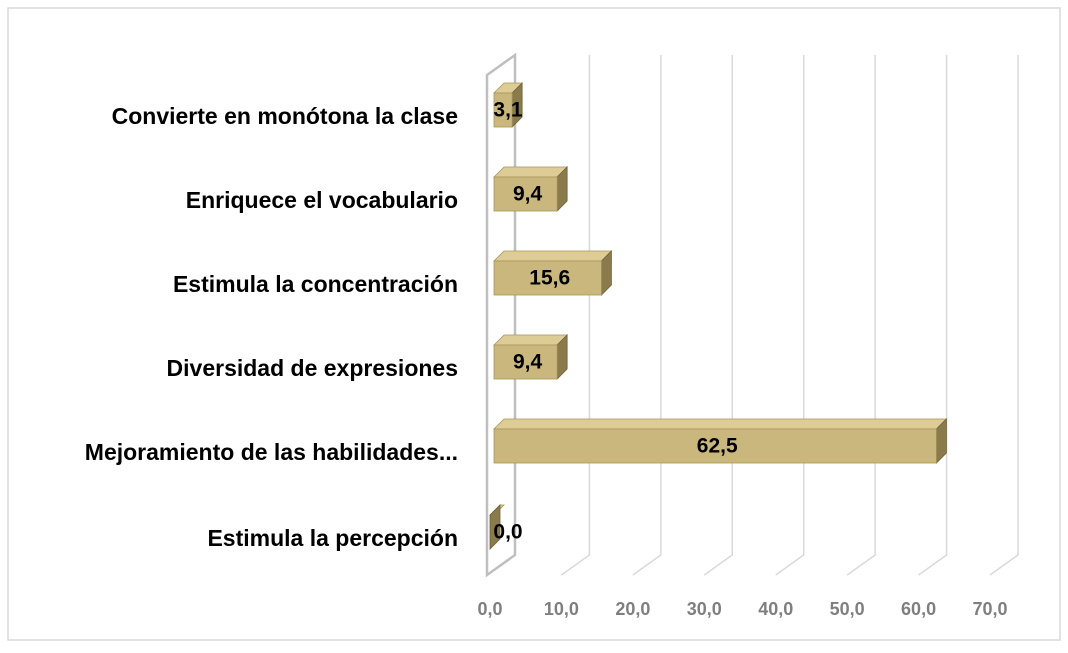  Describe the element at coordinates (332, 538) in the screenshot. I see `category-label: Estimula la percepción` at that location.